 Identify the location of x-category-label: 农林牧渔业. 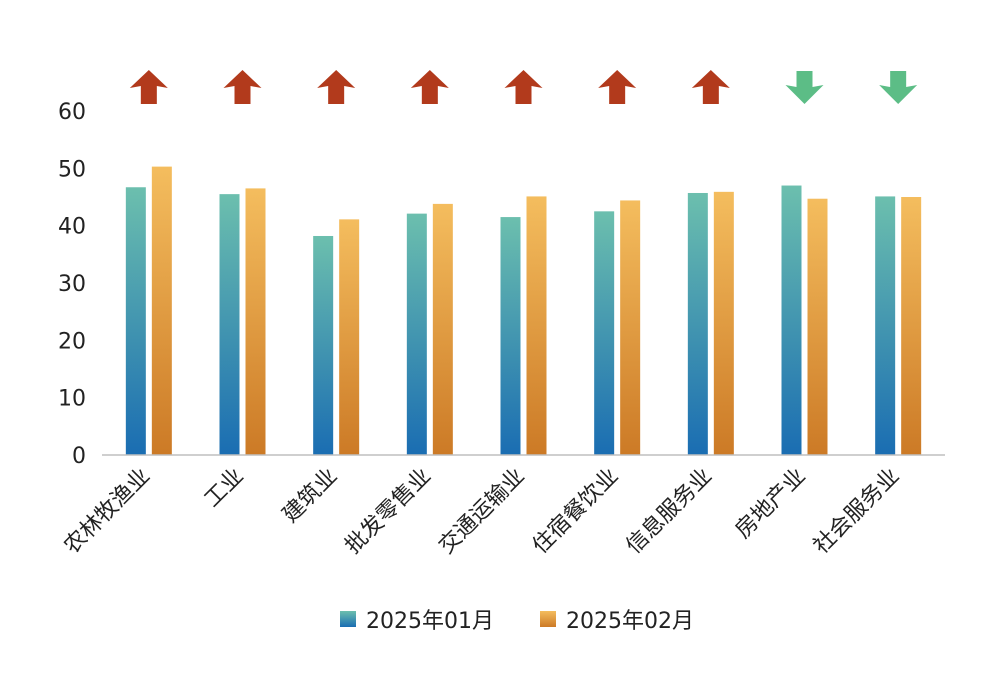
(107, 511).